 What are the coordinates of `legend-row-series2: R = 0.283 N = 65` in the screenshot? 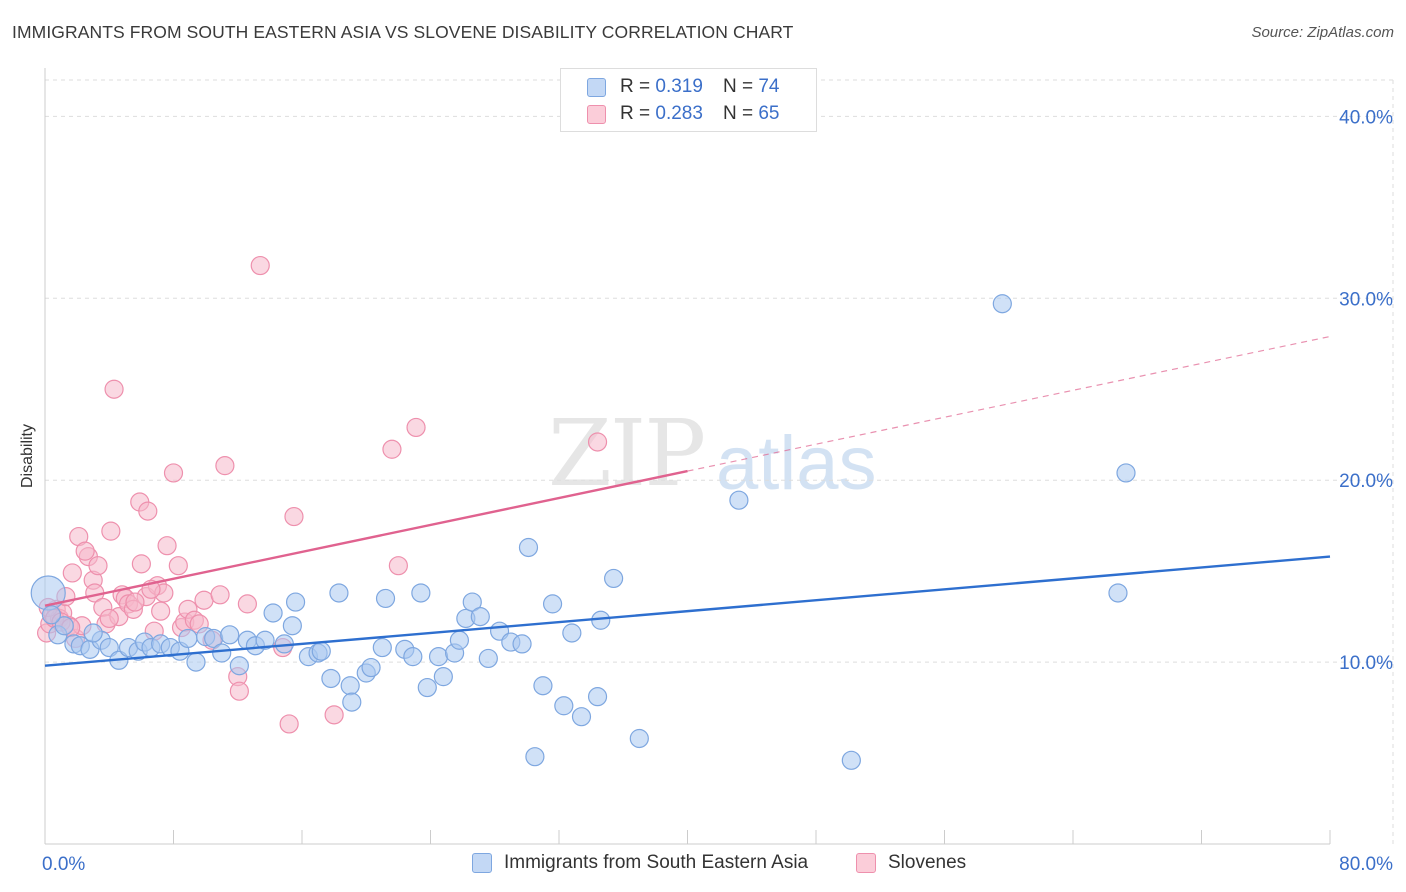 It's located at (683, 114).